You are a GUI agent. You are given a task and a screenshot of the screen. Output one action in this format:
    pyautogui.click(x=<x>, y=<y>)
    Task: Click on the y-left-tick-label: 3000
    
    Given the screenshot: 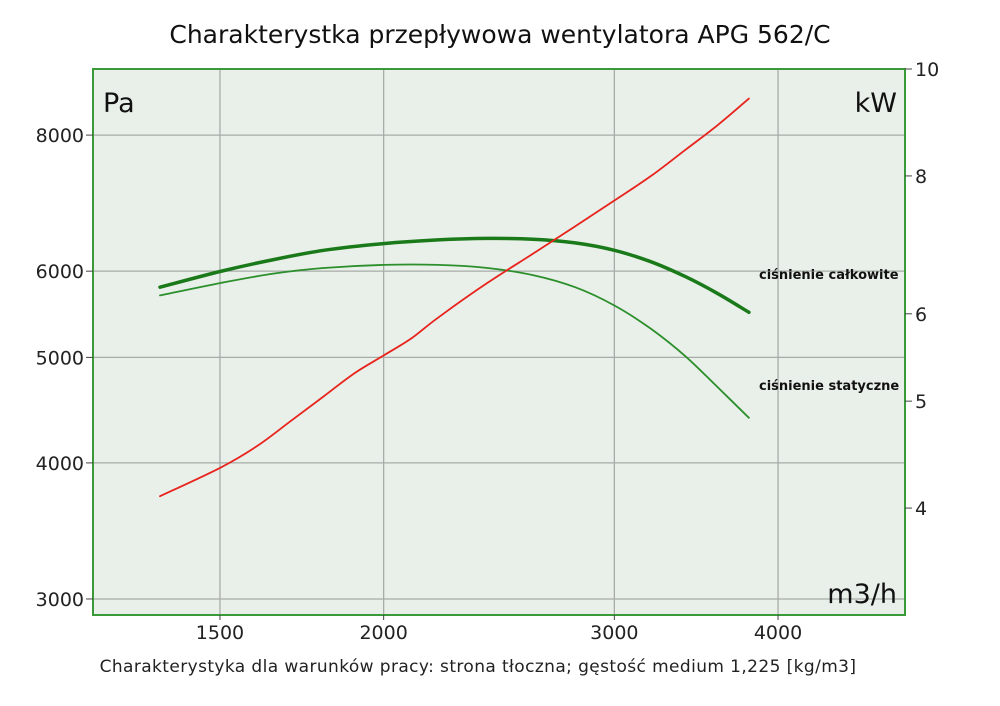 What is the action you would take?
    pyautogui.click(x=60, y=600)
    